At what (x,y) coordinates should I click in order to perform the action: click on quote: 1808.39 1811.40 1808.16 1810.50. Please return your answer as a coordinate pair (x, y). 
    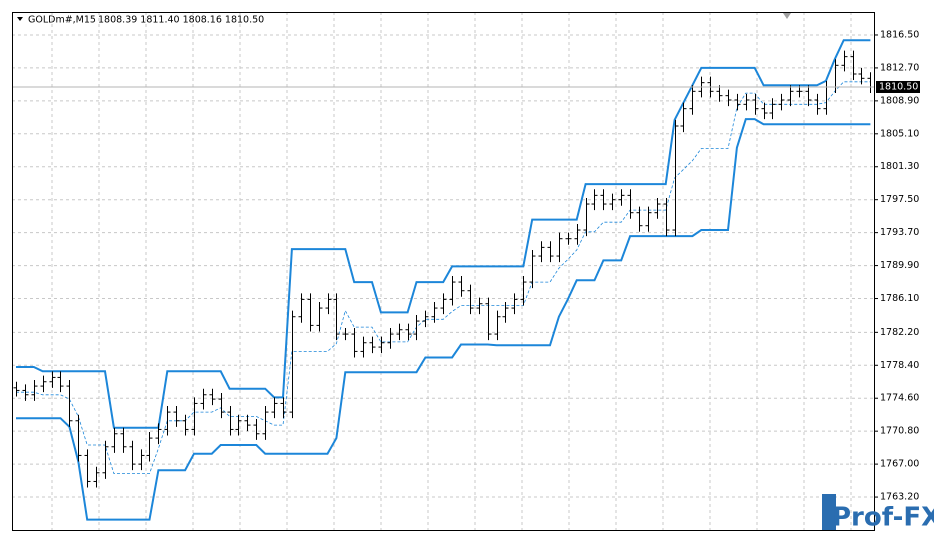
    Looking at the image, I should click on (181, 20).